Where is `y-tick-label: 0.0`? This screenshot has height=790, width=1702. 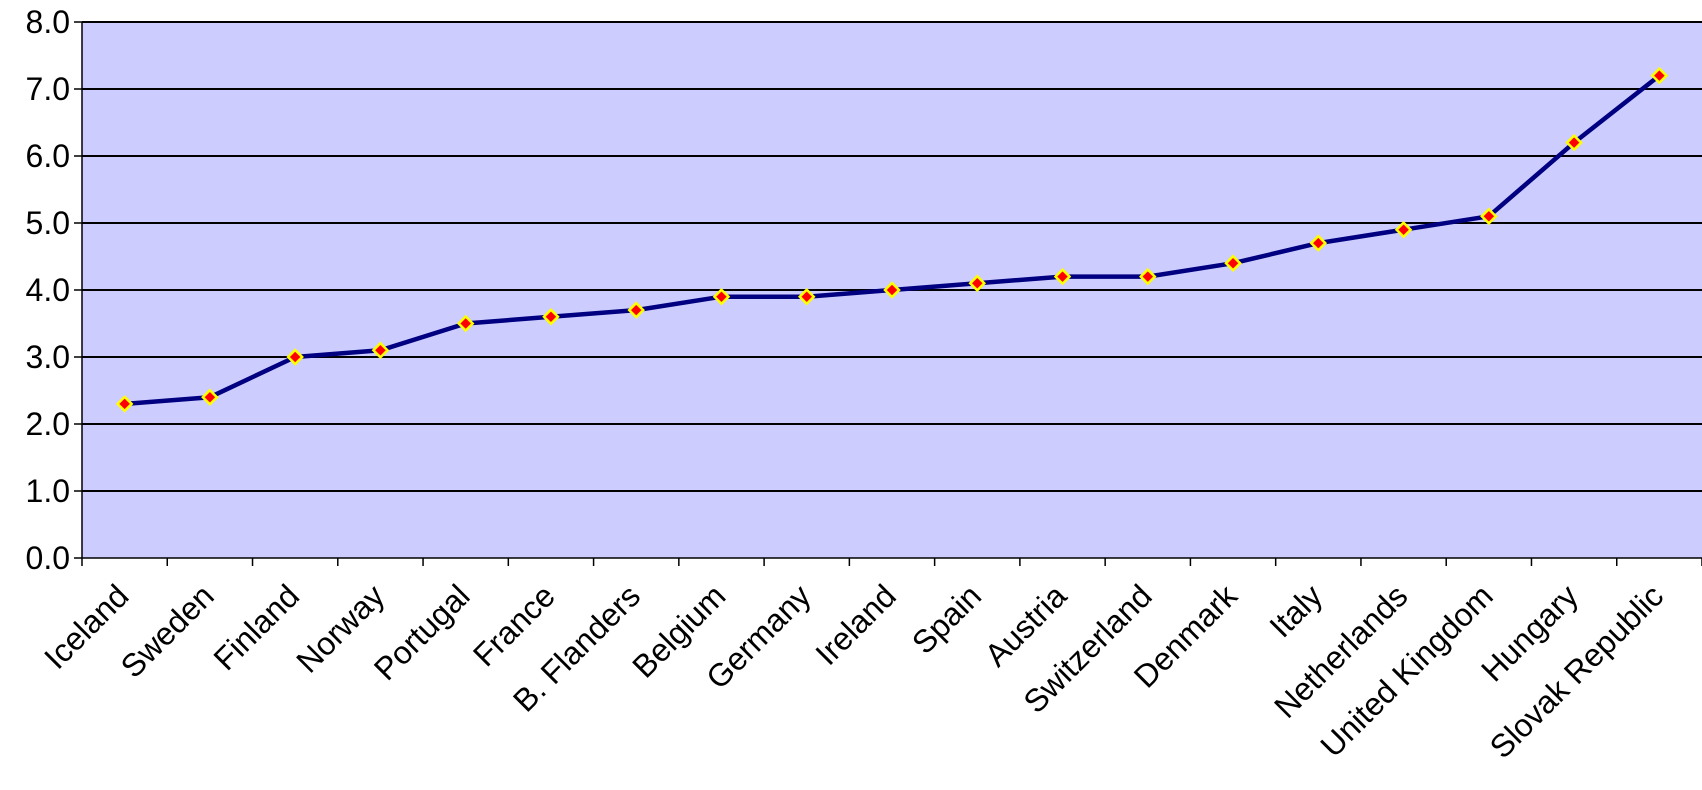
y-tick-label: 0.0 is located at coordinates (48, 558).